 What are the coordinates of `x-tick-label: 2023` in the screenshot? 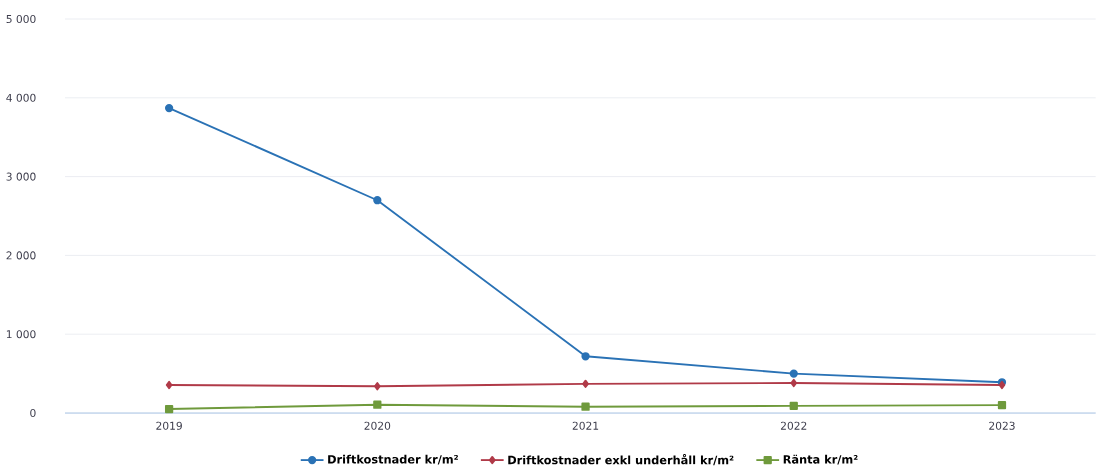 It's located at (1002, 425).